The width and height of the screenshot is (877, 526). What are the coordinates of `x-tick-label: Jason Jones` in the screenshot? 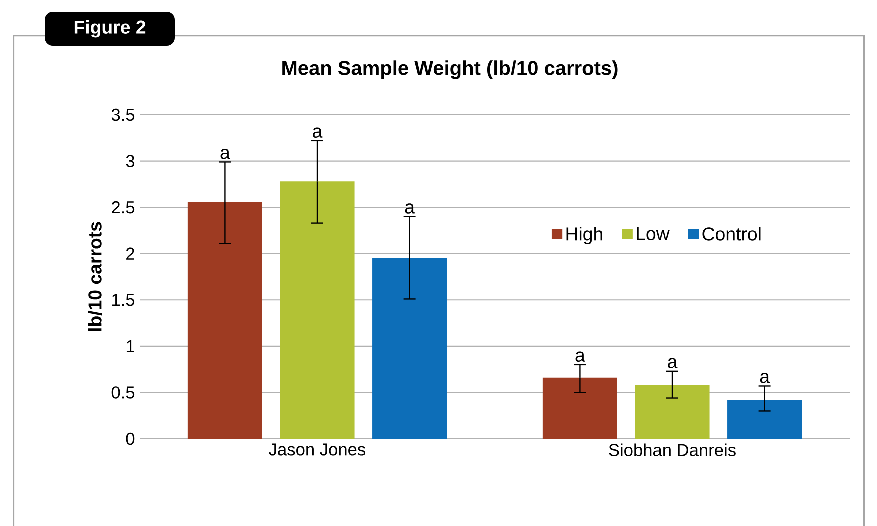 It's located at (317, 450).